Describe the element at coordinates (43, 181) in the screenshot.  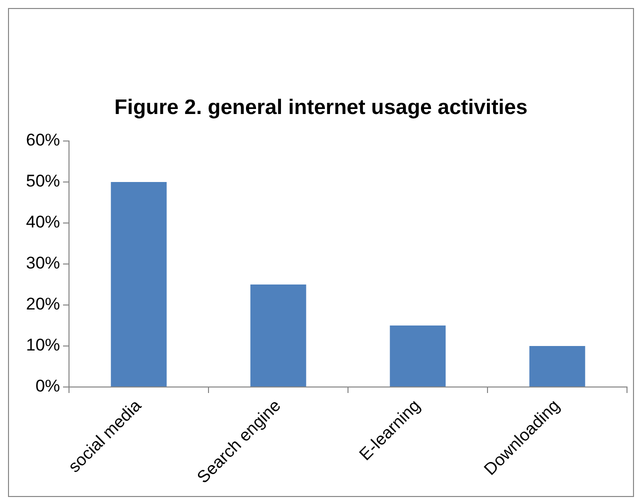
I see `y-tick-label: 50%` at that location.